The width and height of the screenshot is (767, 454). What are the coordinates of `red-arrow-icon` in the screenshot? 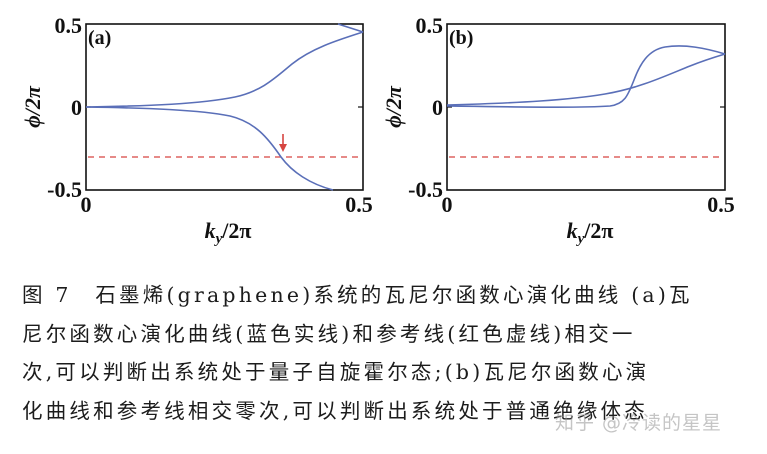 It's located at (283, 143).